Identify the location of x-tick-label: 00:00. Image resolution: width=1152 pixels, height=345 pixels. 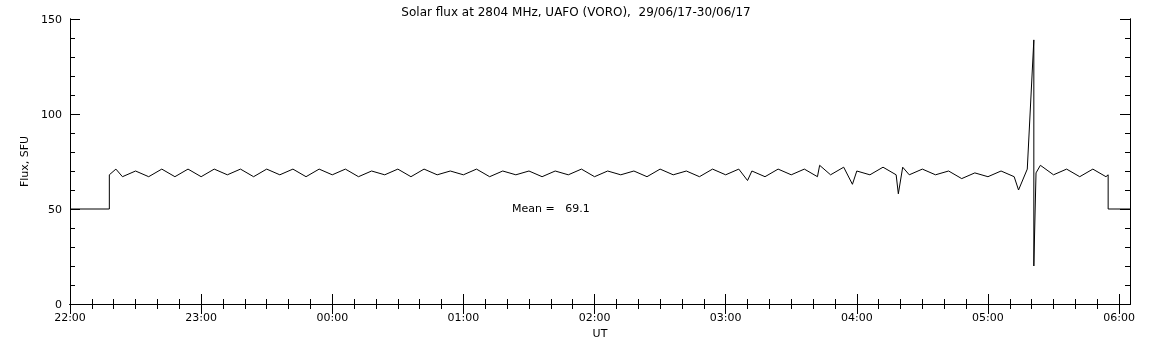
(332, 317).